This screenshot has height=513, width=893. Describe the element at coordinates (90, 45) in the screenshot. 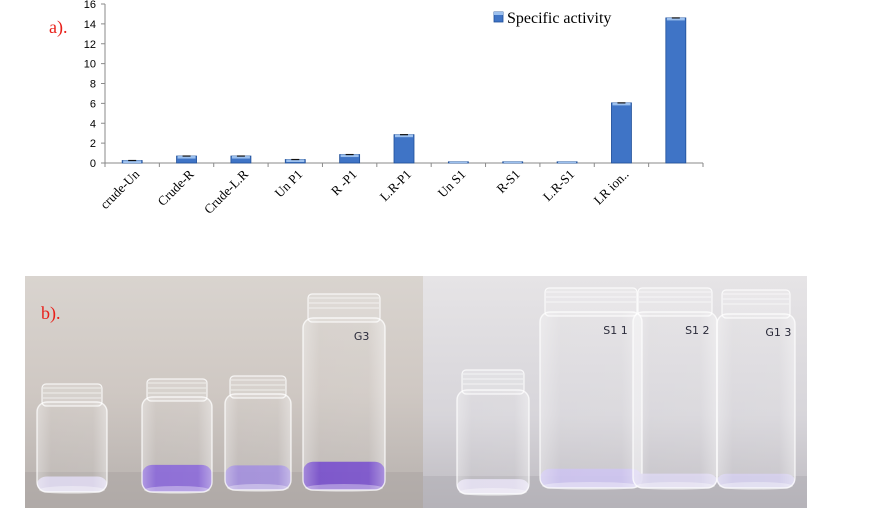

I see `y-tick-label: 12` at that location.